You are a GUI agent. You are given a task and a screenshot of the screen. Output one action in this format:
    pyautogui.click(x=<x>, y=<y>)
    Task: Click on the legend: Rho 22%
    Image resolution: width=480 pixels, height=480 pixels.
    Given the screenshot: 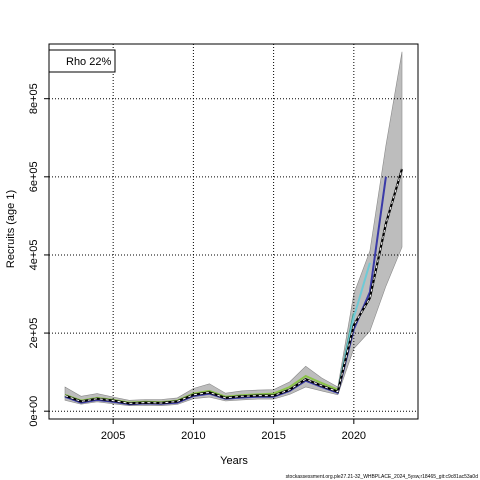 What is the action you would take?
    pyautogui.click(x=82, y=61)
    